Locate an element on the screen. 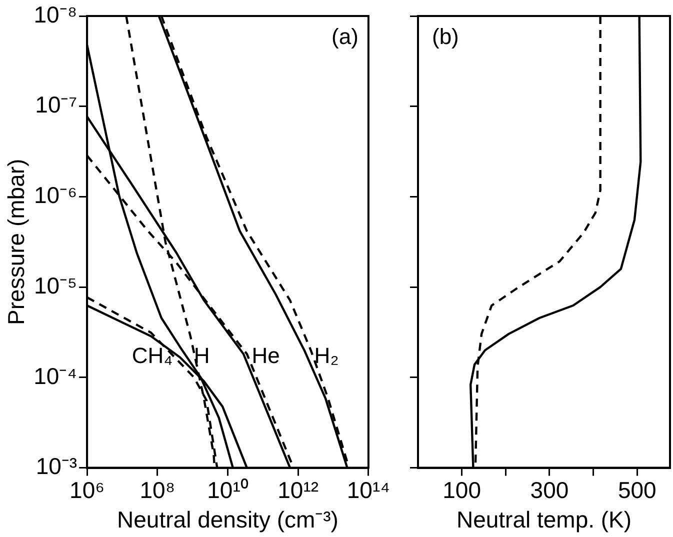  y-axis-title: Pressure (mbar) is located at coordinates (16, 241).